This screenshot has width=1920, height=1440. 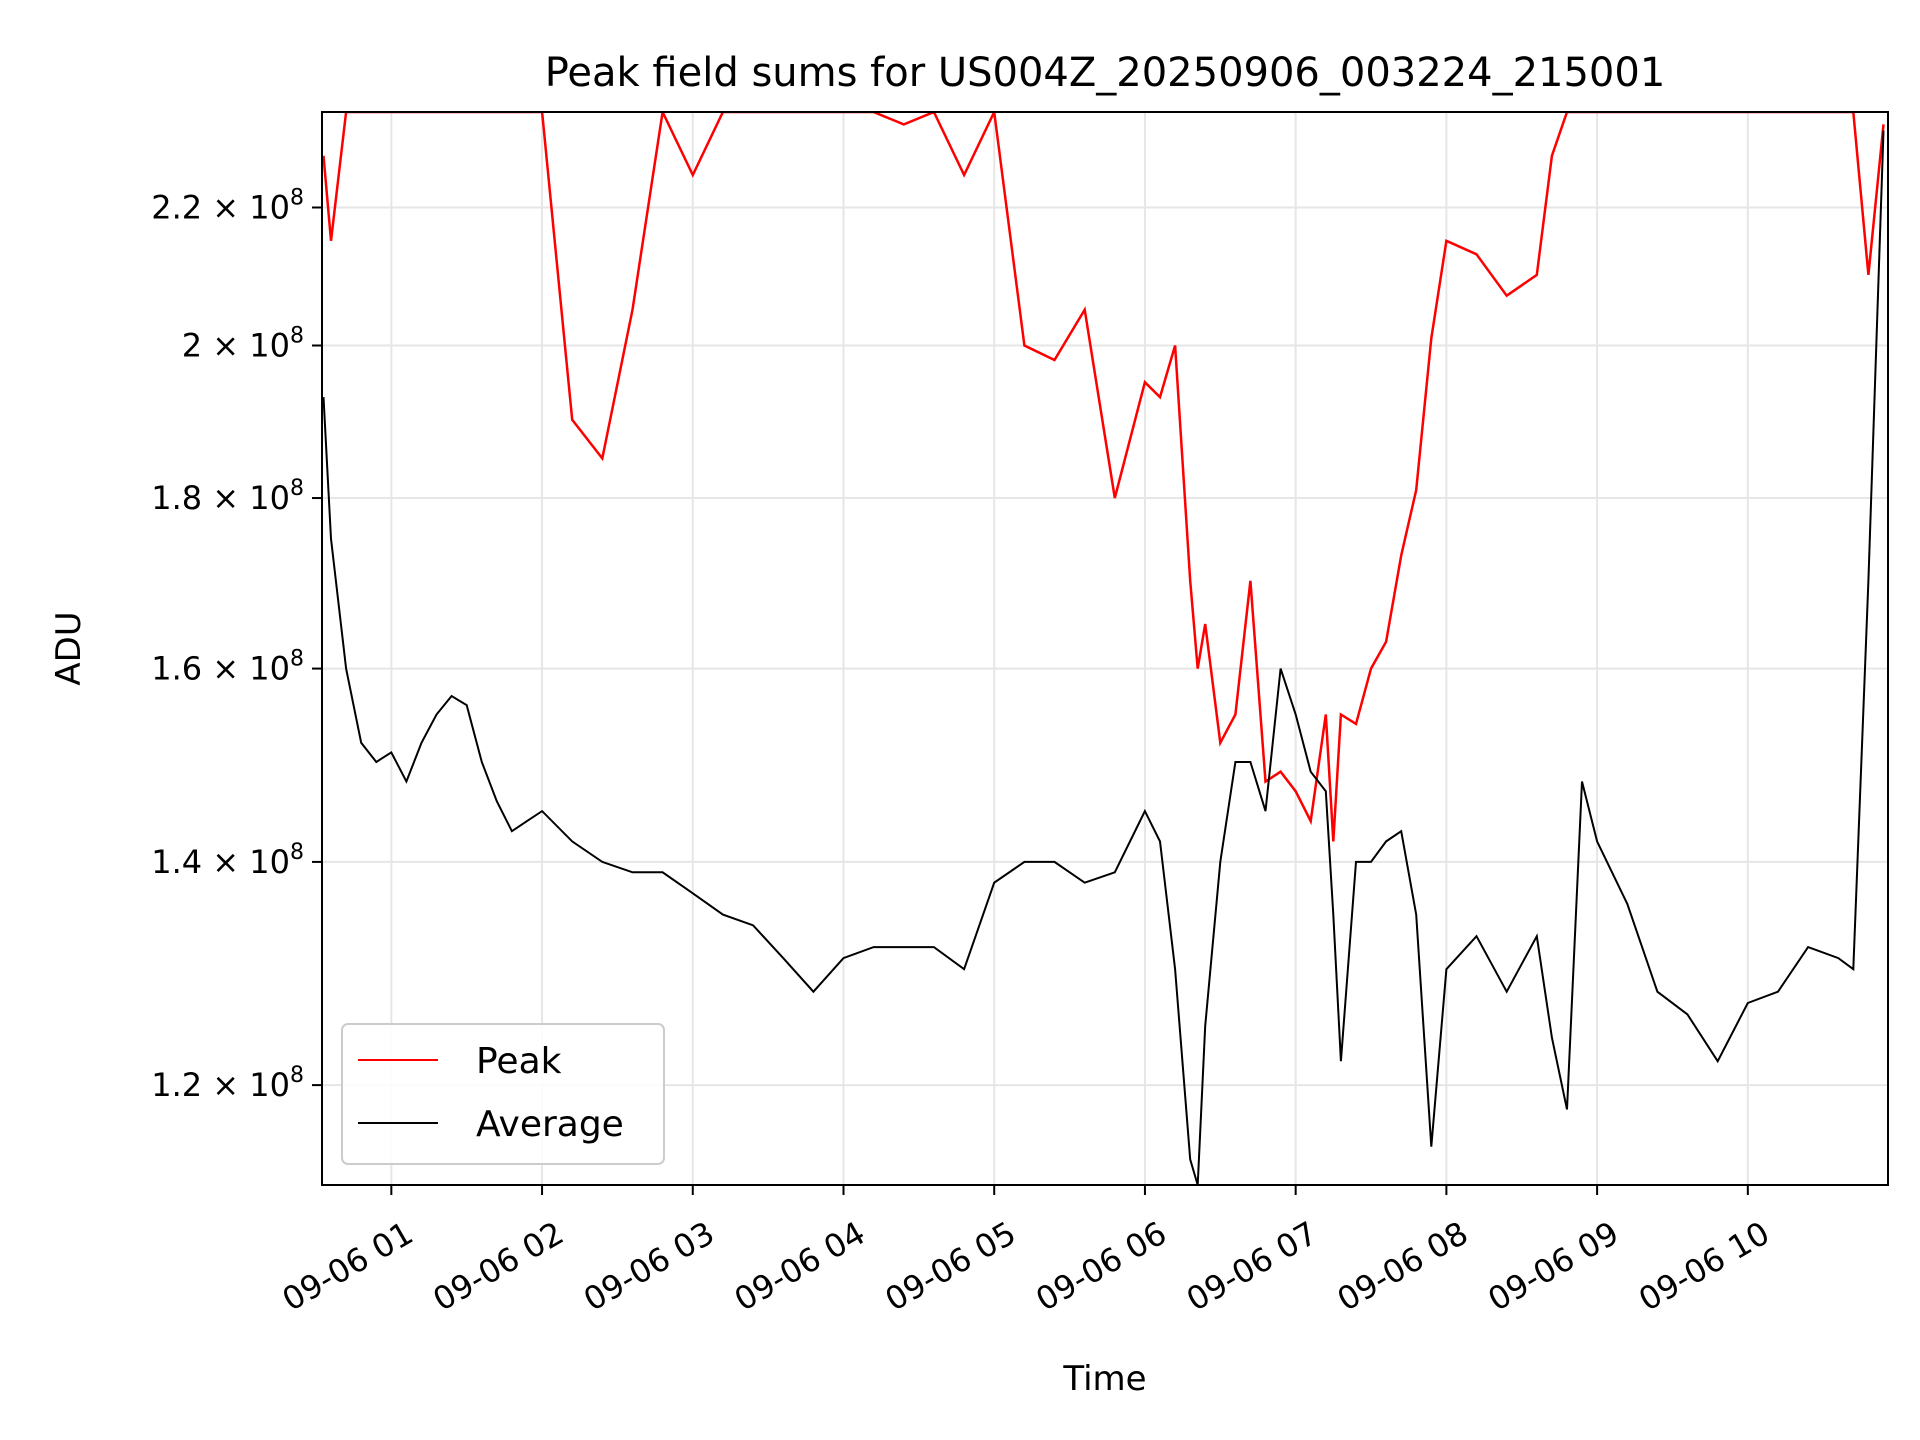 What do you see at coordinates (243, 343) in the screenshot?
I see `y-tick-label: 2 × 108` at bounding box center [243, 343].